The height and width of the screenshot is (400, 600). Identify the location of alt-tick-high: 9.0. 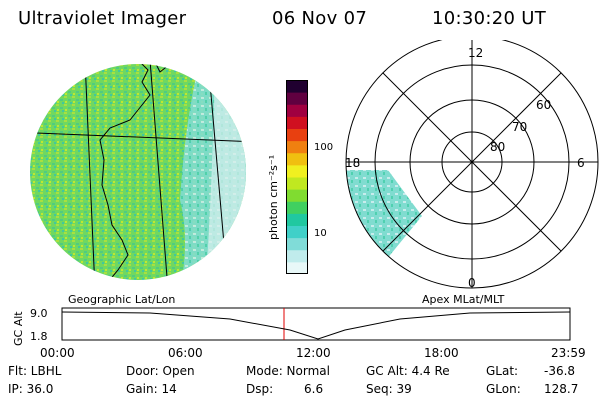
(39, 313).